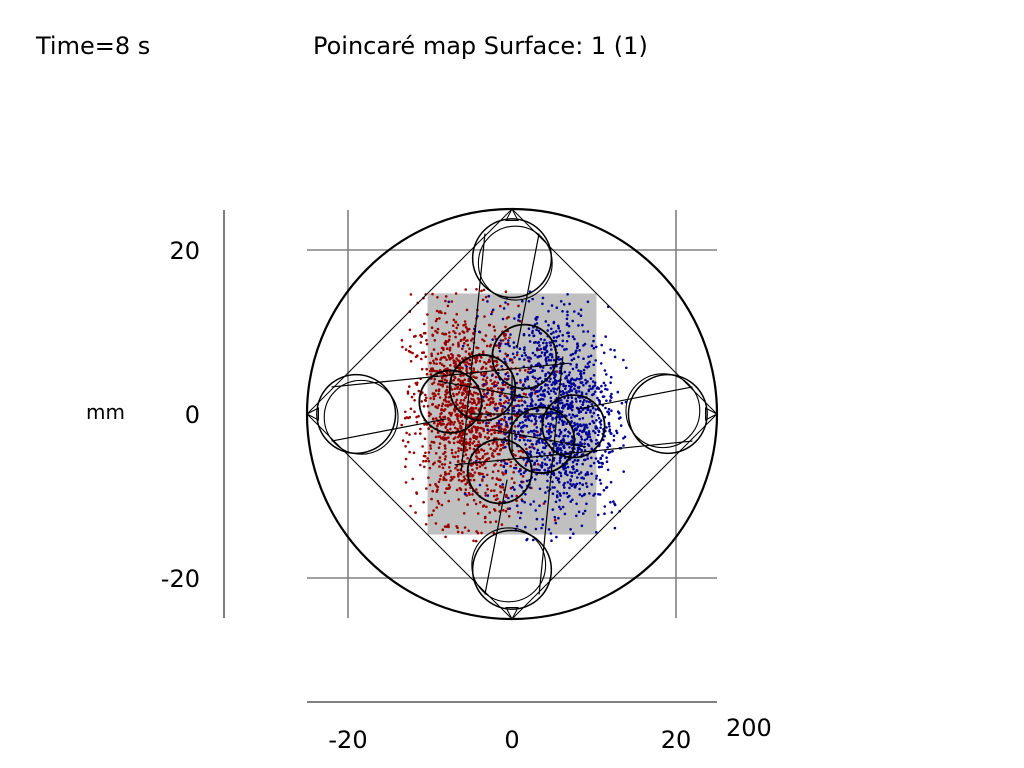 The width and height of the screenshot is (1024, 768). What do you see at coordinates (749, 728) in the screenshot?
I see `x-axis-label: 200` at bounding box center [749, 728].